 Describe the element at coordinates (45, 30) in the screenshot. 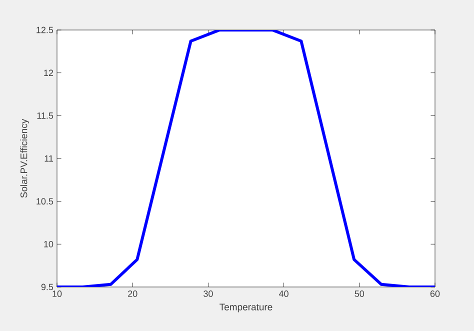

I see `y-tick-label: 12.5` at that location.